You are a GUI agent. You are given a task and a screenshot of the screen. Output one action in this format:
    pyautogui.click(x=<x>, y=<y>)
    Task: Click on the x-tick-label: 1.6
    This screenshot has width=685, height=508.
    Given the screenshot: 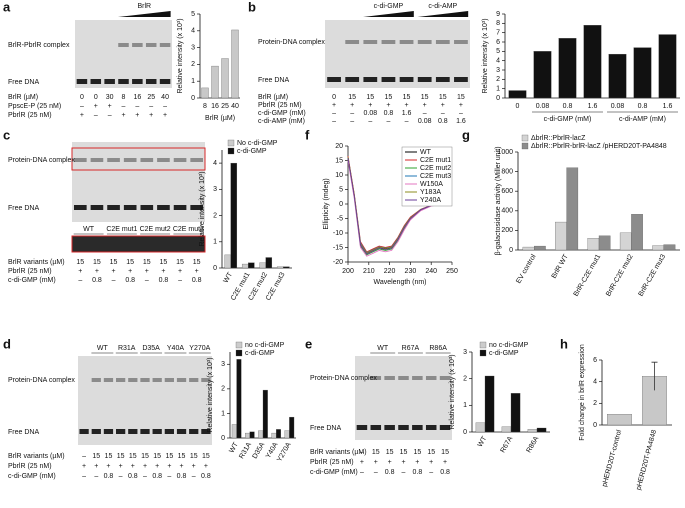 What is the action you would take?
    pyautogui.click(x=668, y=106)
    